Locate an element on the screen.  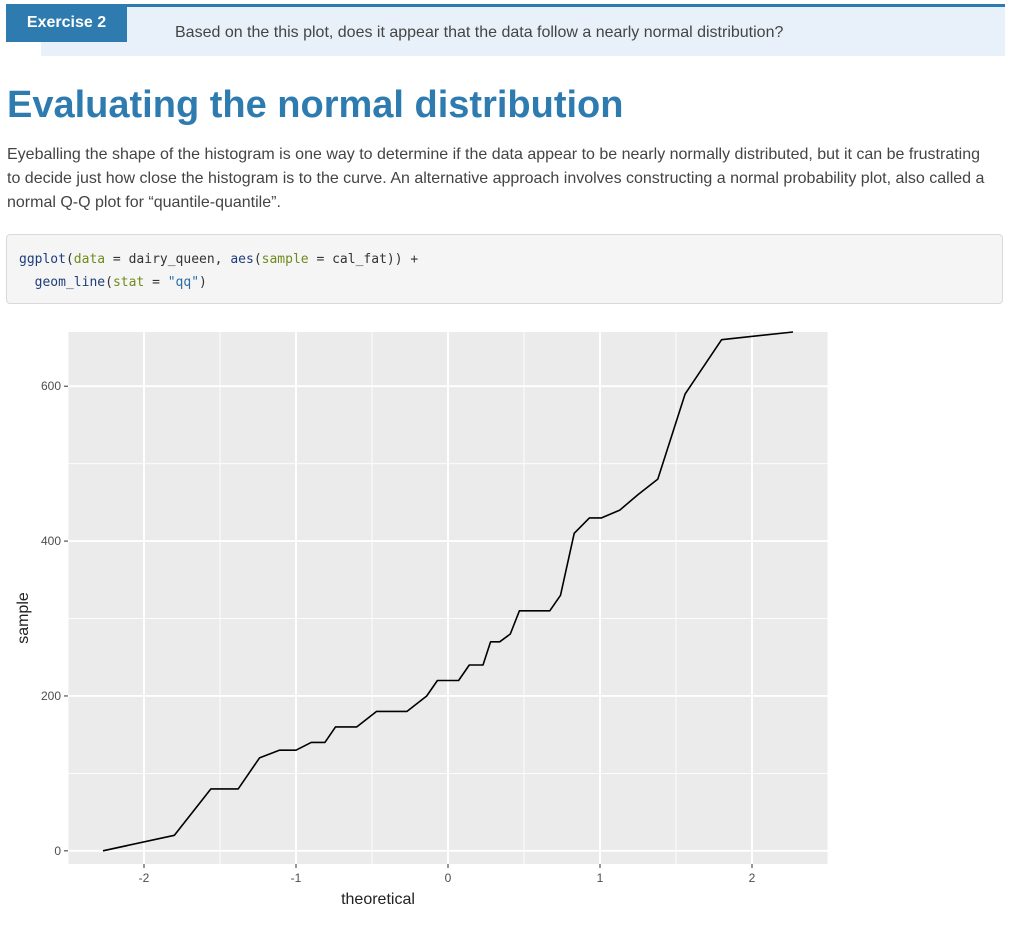
y-tick-label: 0 is located at coordinates (57, 851).